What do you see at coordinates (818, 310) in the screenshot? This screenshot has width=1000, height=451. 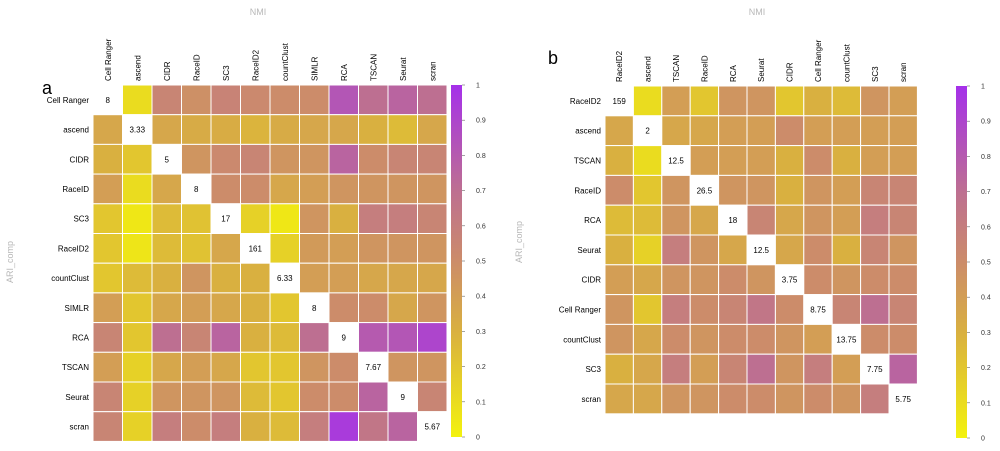 I see `diagonal-value-label: 8.75` at bounding box center [818, 310].